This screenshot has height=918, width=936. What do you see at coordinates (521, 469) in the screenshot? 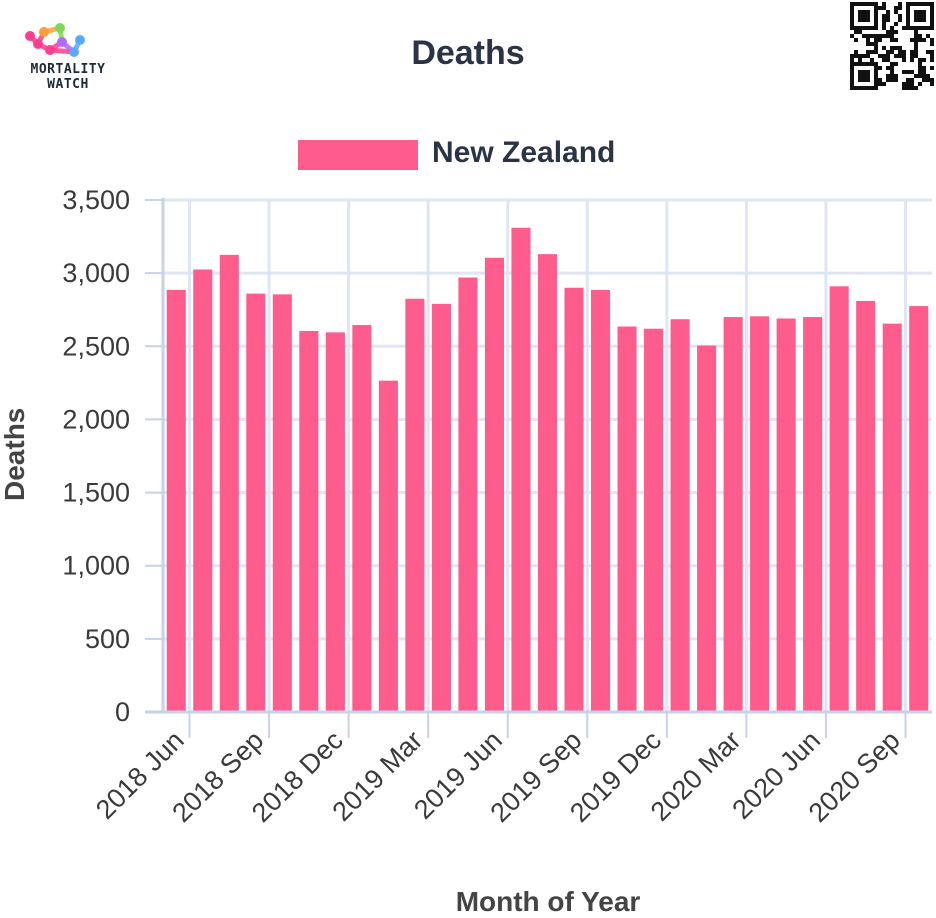
I see `bar: 2019 Jul: 3310` at bounding box center [521, 469].